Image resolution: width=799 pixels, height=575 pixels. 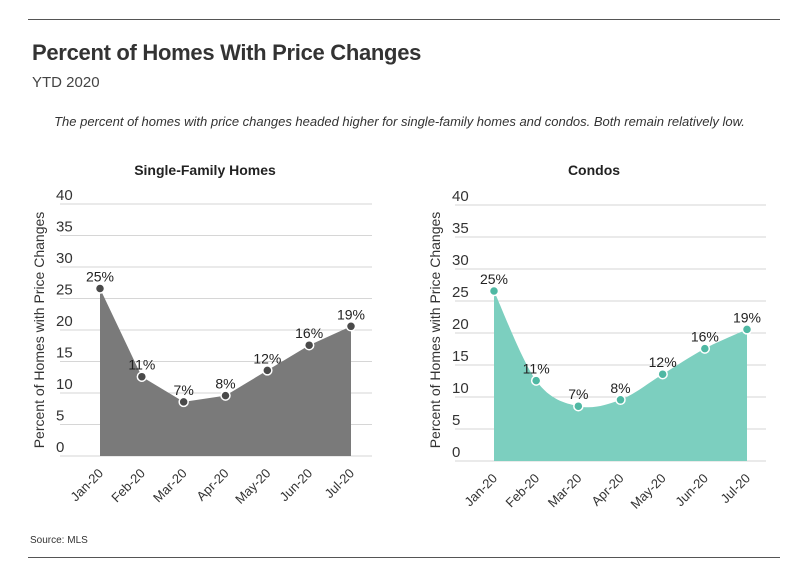 I want to click on single-family-y-tick-label: 30, so click(x=64, y=258).